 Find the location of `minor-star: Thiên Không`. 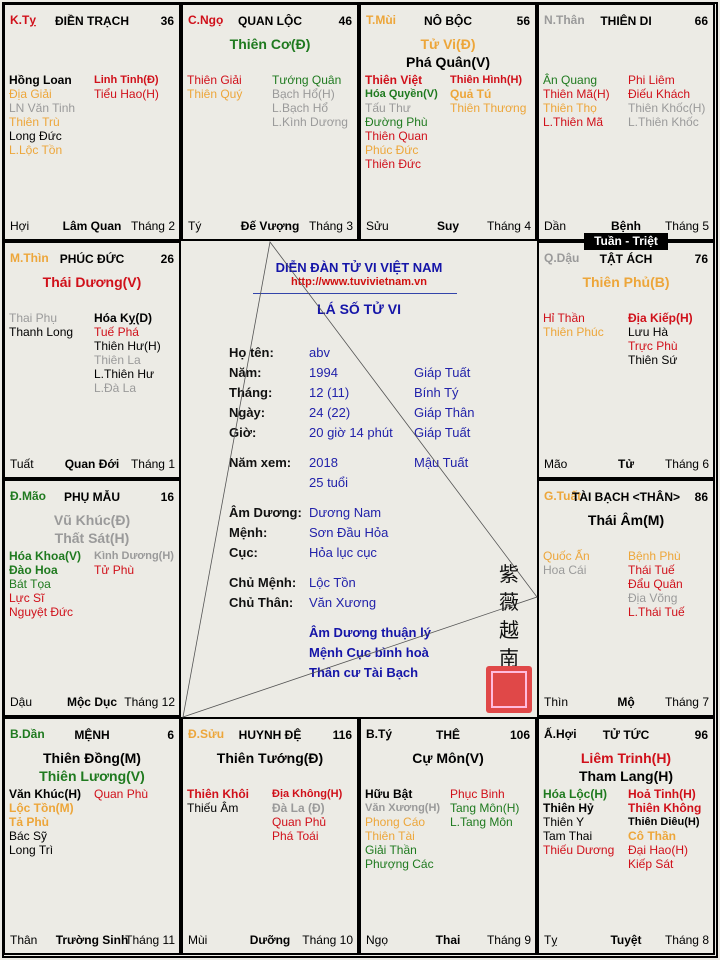

minor-star: Thiên Không is located at coordinates (665, 808).